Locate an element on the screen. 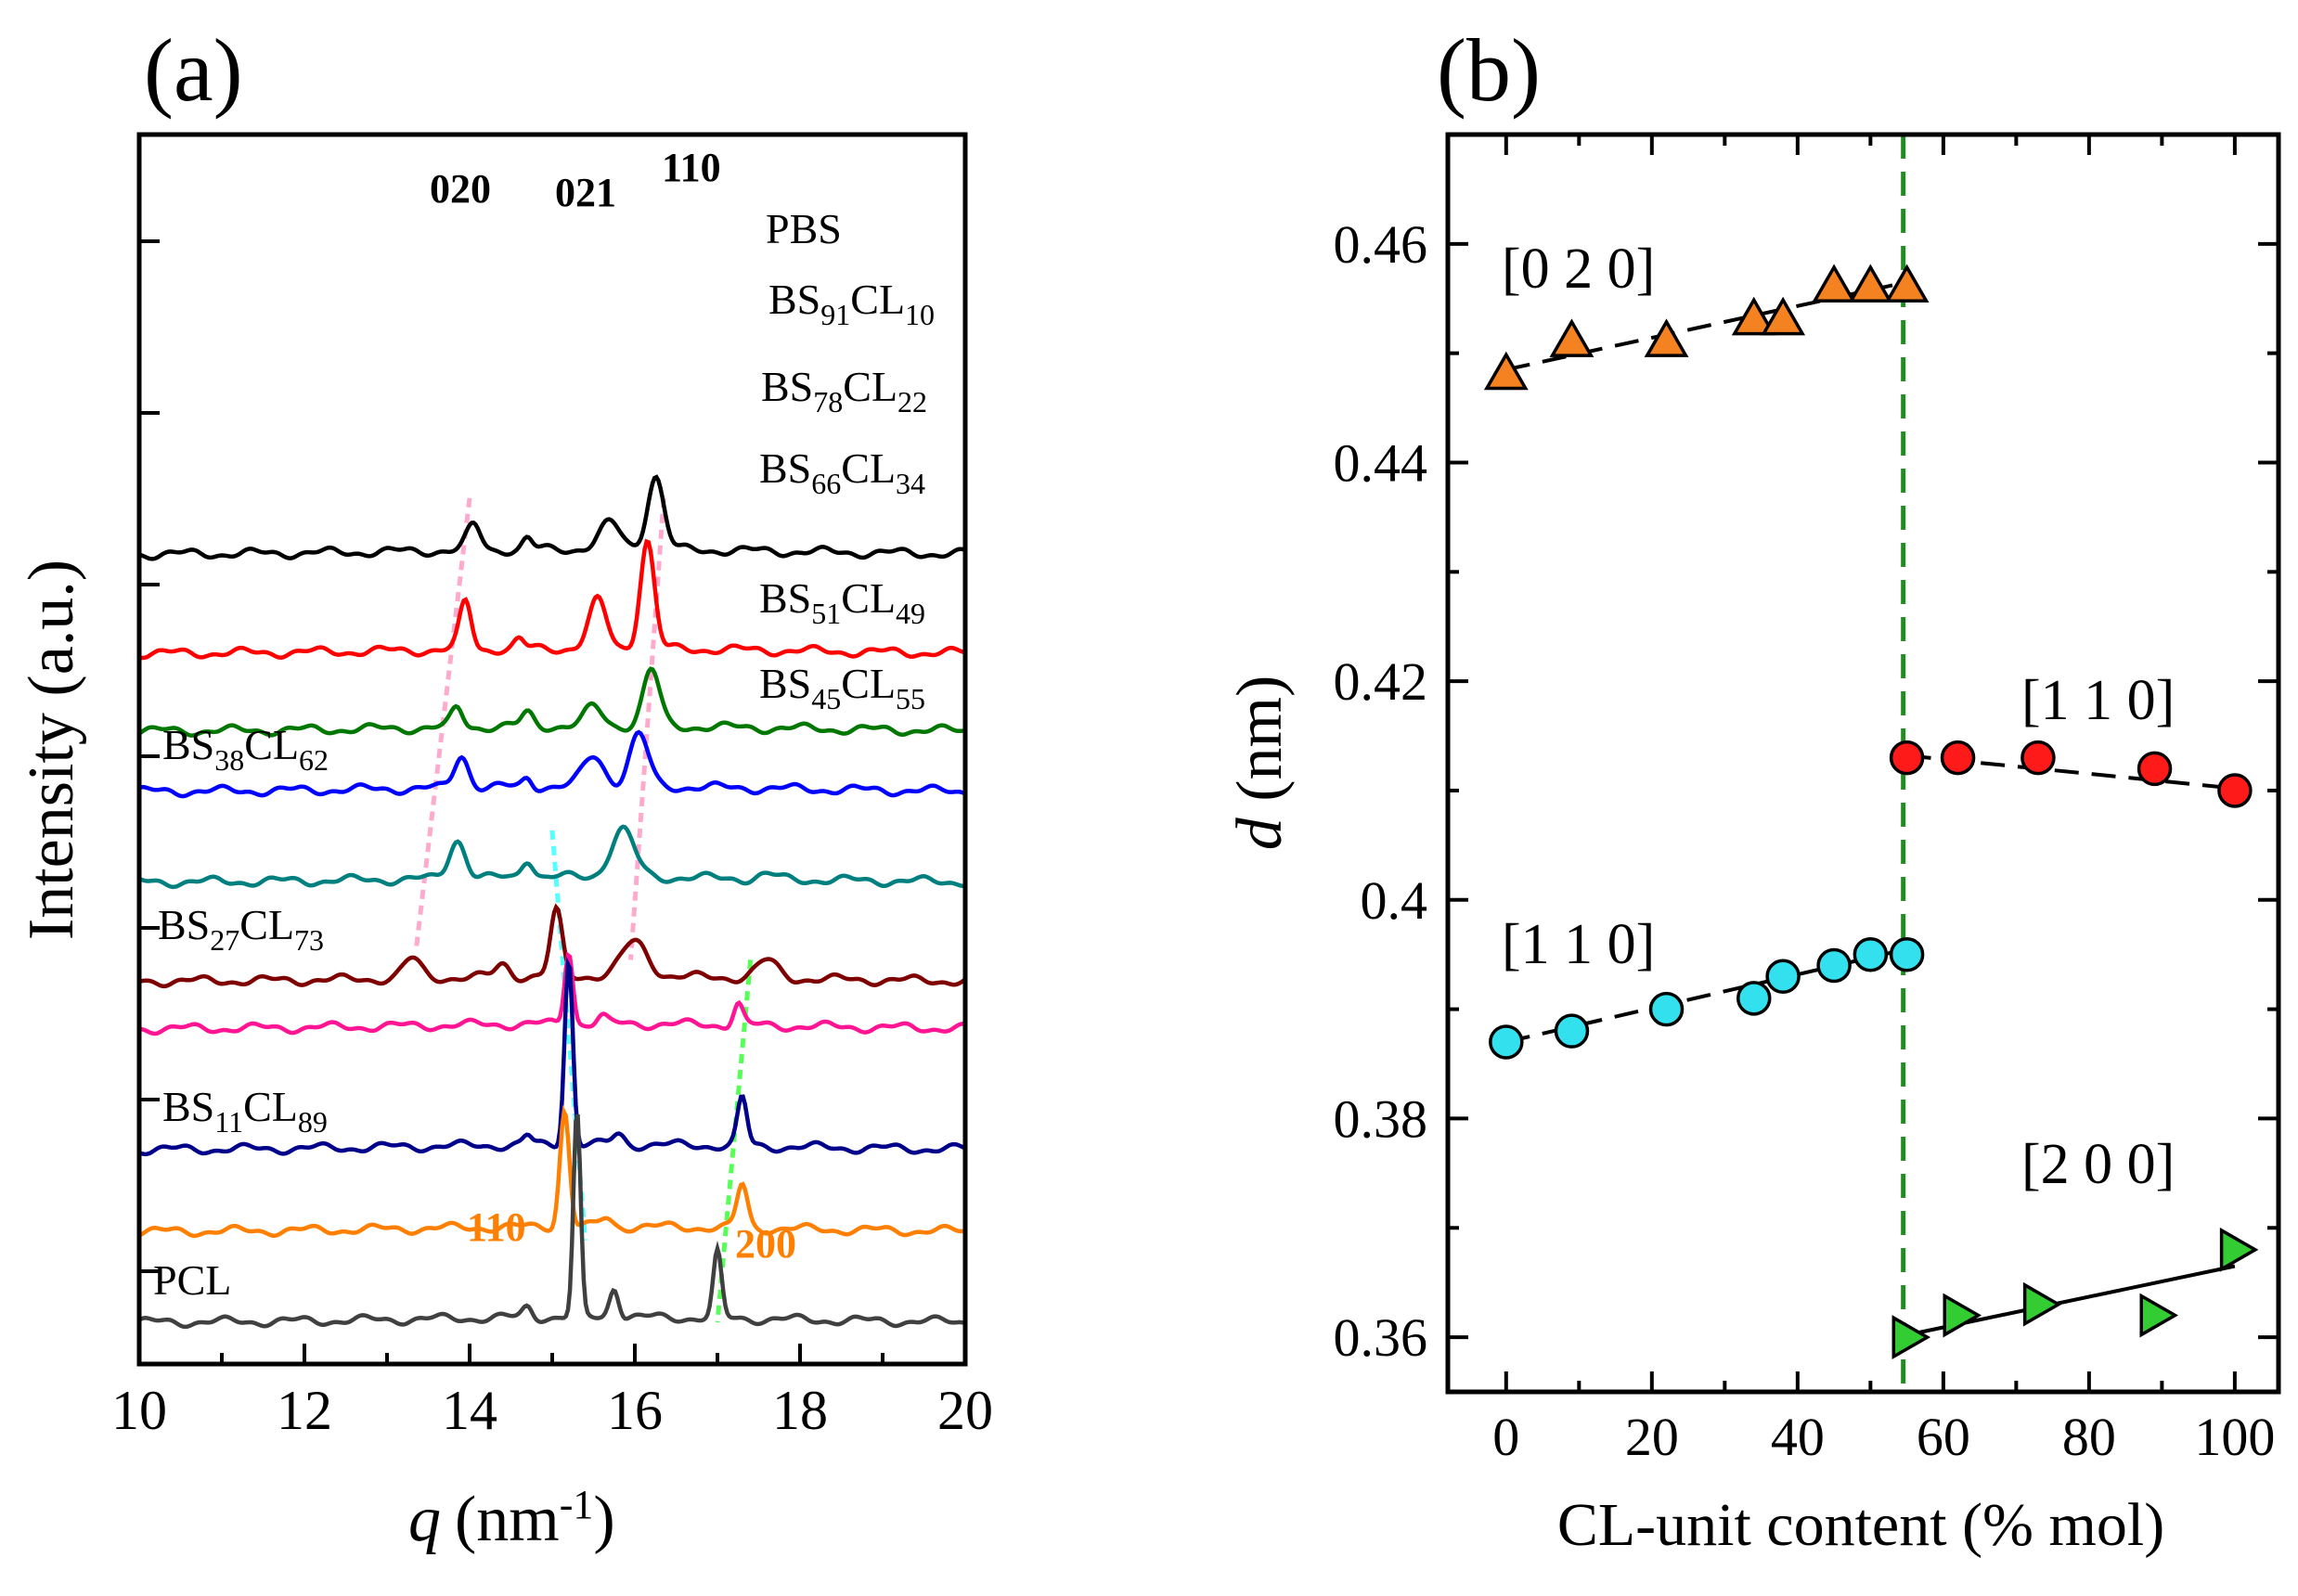 The height and width of the screenshot is (1596, 2298). curve-PBS is located at coordinates (552, 518).